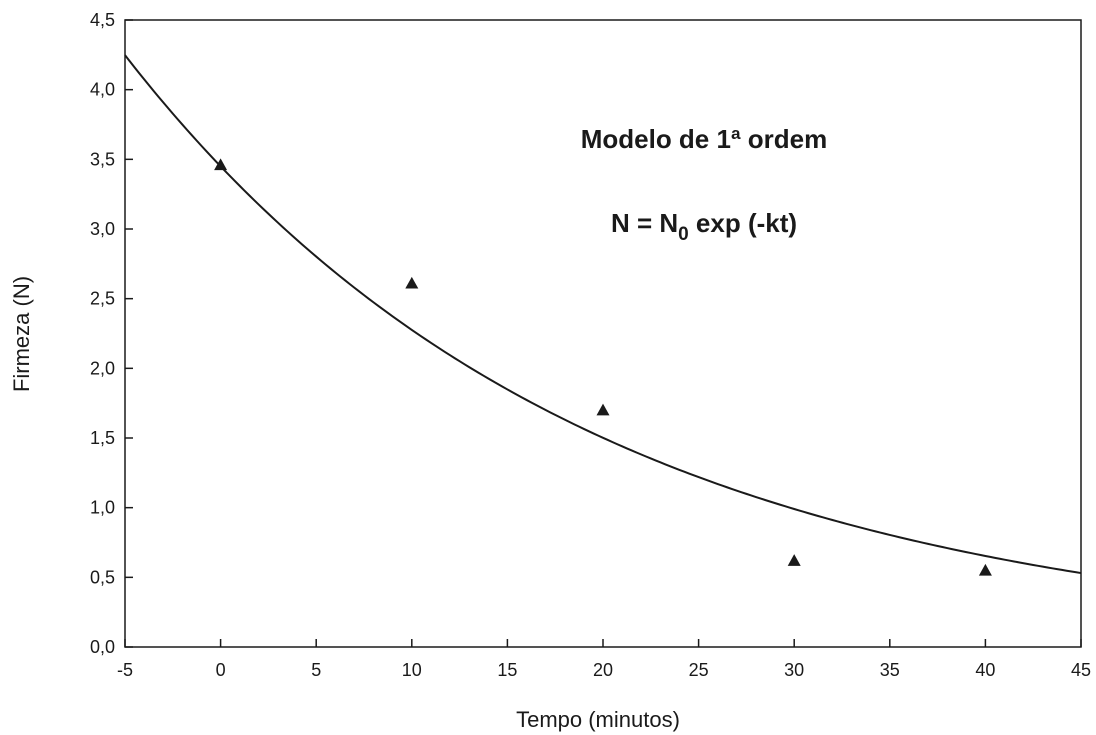  What do you see at coordinates (221, 670) in the screenshot?
I see `x-tick-label: 0` at bounding box center [221, 670].